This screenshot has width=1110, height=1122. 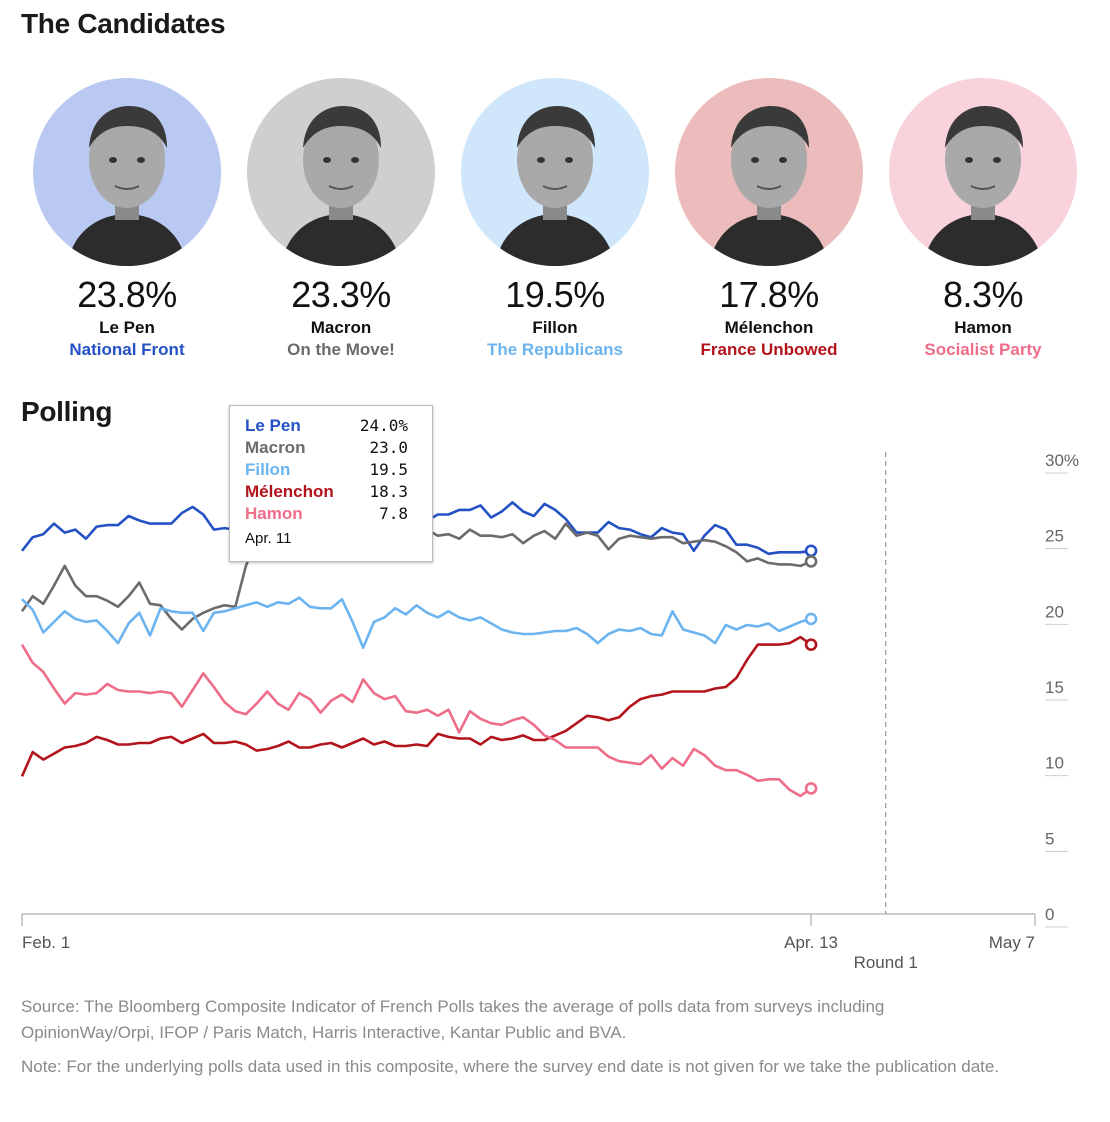 I want to click on tooltip-name: Mélenchon, so click(x=289, y=491).